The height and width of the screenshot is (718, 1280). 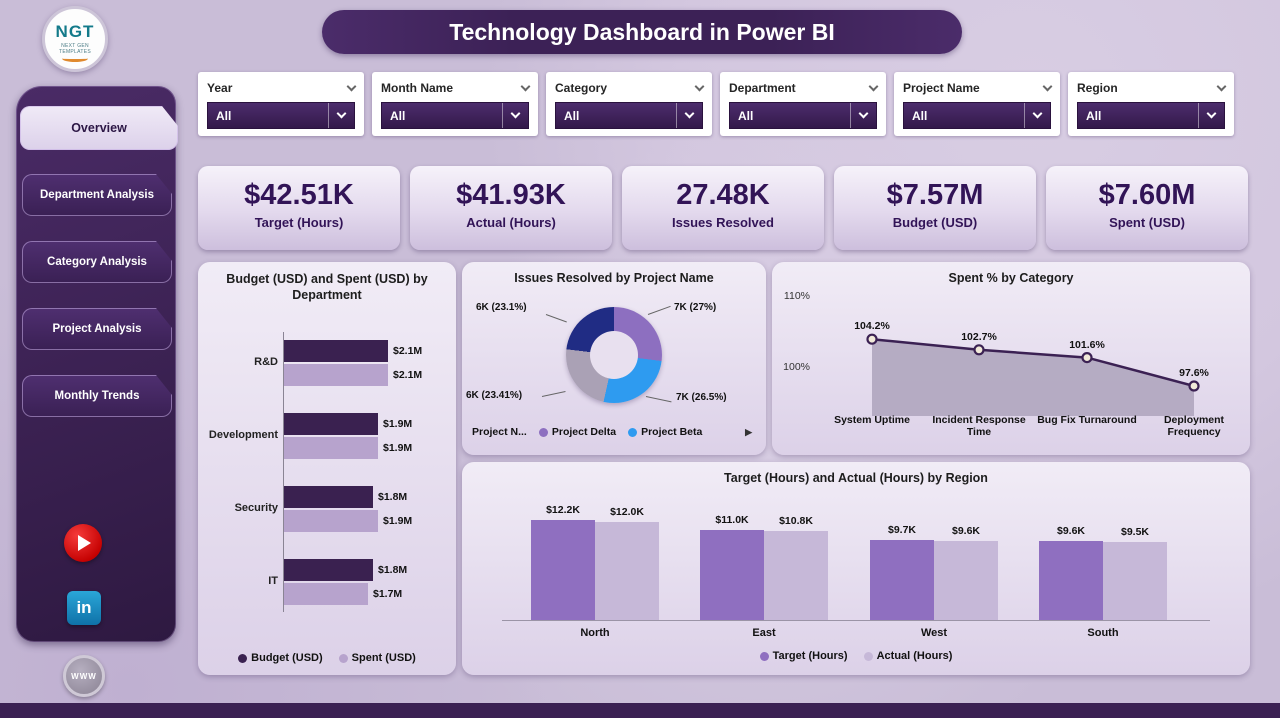 What do you see at coordinates (1027, 354) in the screenshot?
I see `line-chart-spent-pct` at bounding box center [1027, 354].